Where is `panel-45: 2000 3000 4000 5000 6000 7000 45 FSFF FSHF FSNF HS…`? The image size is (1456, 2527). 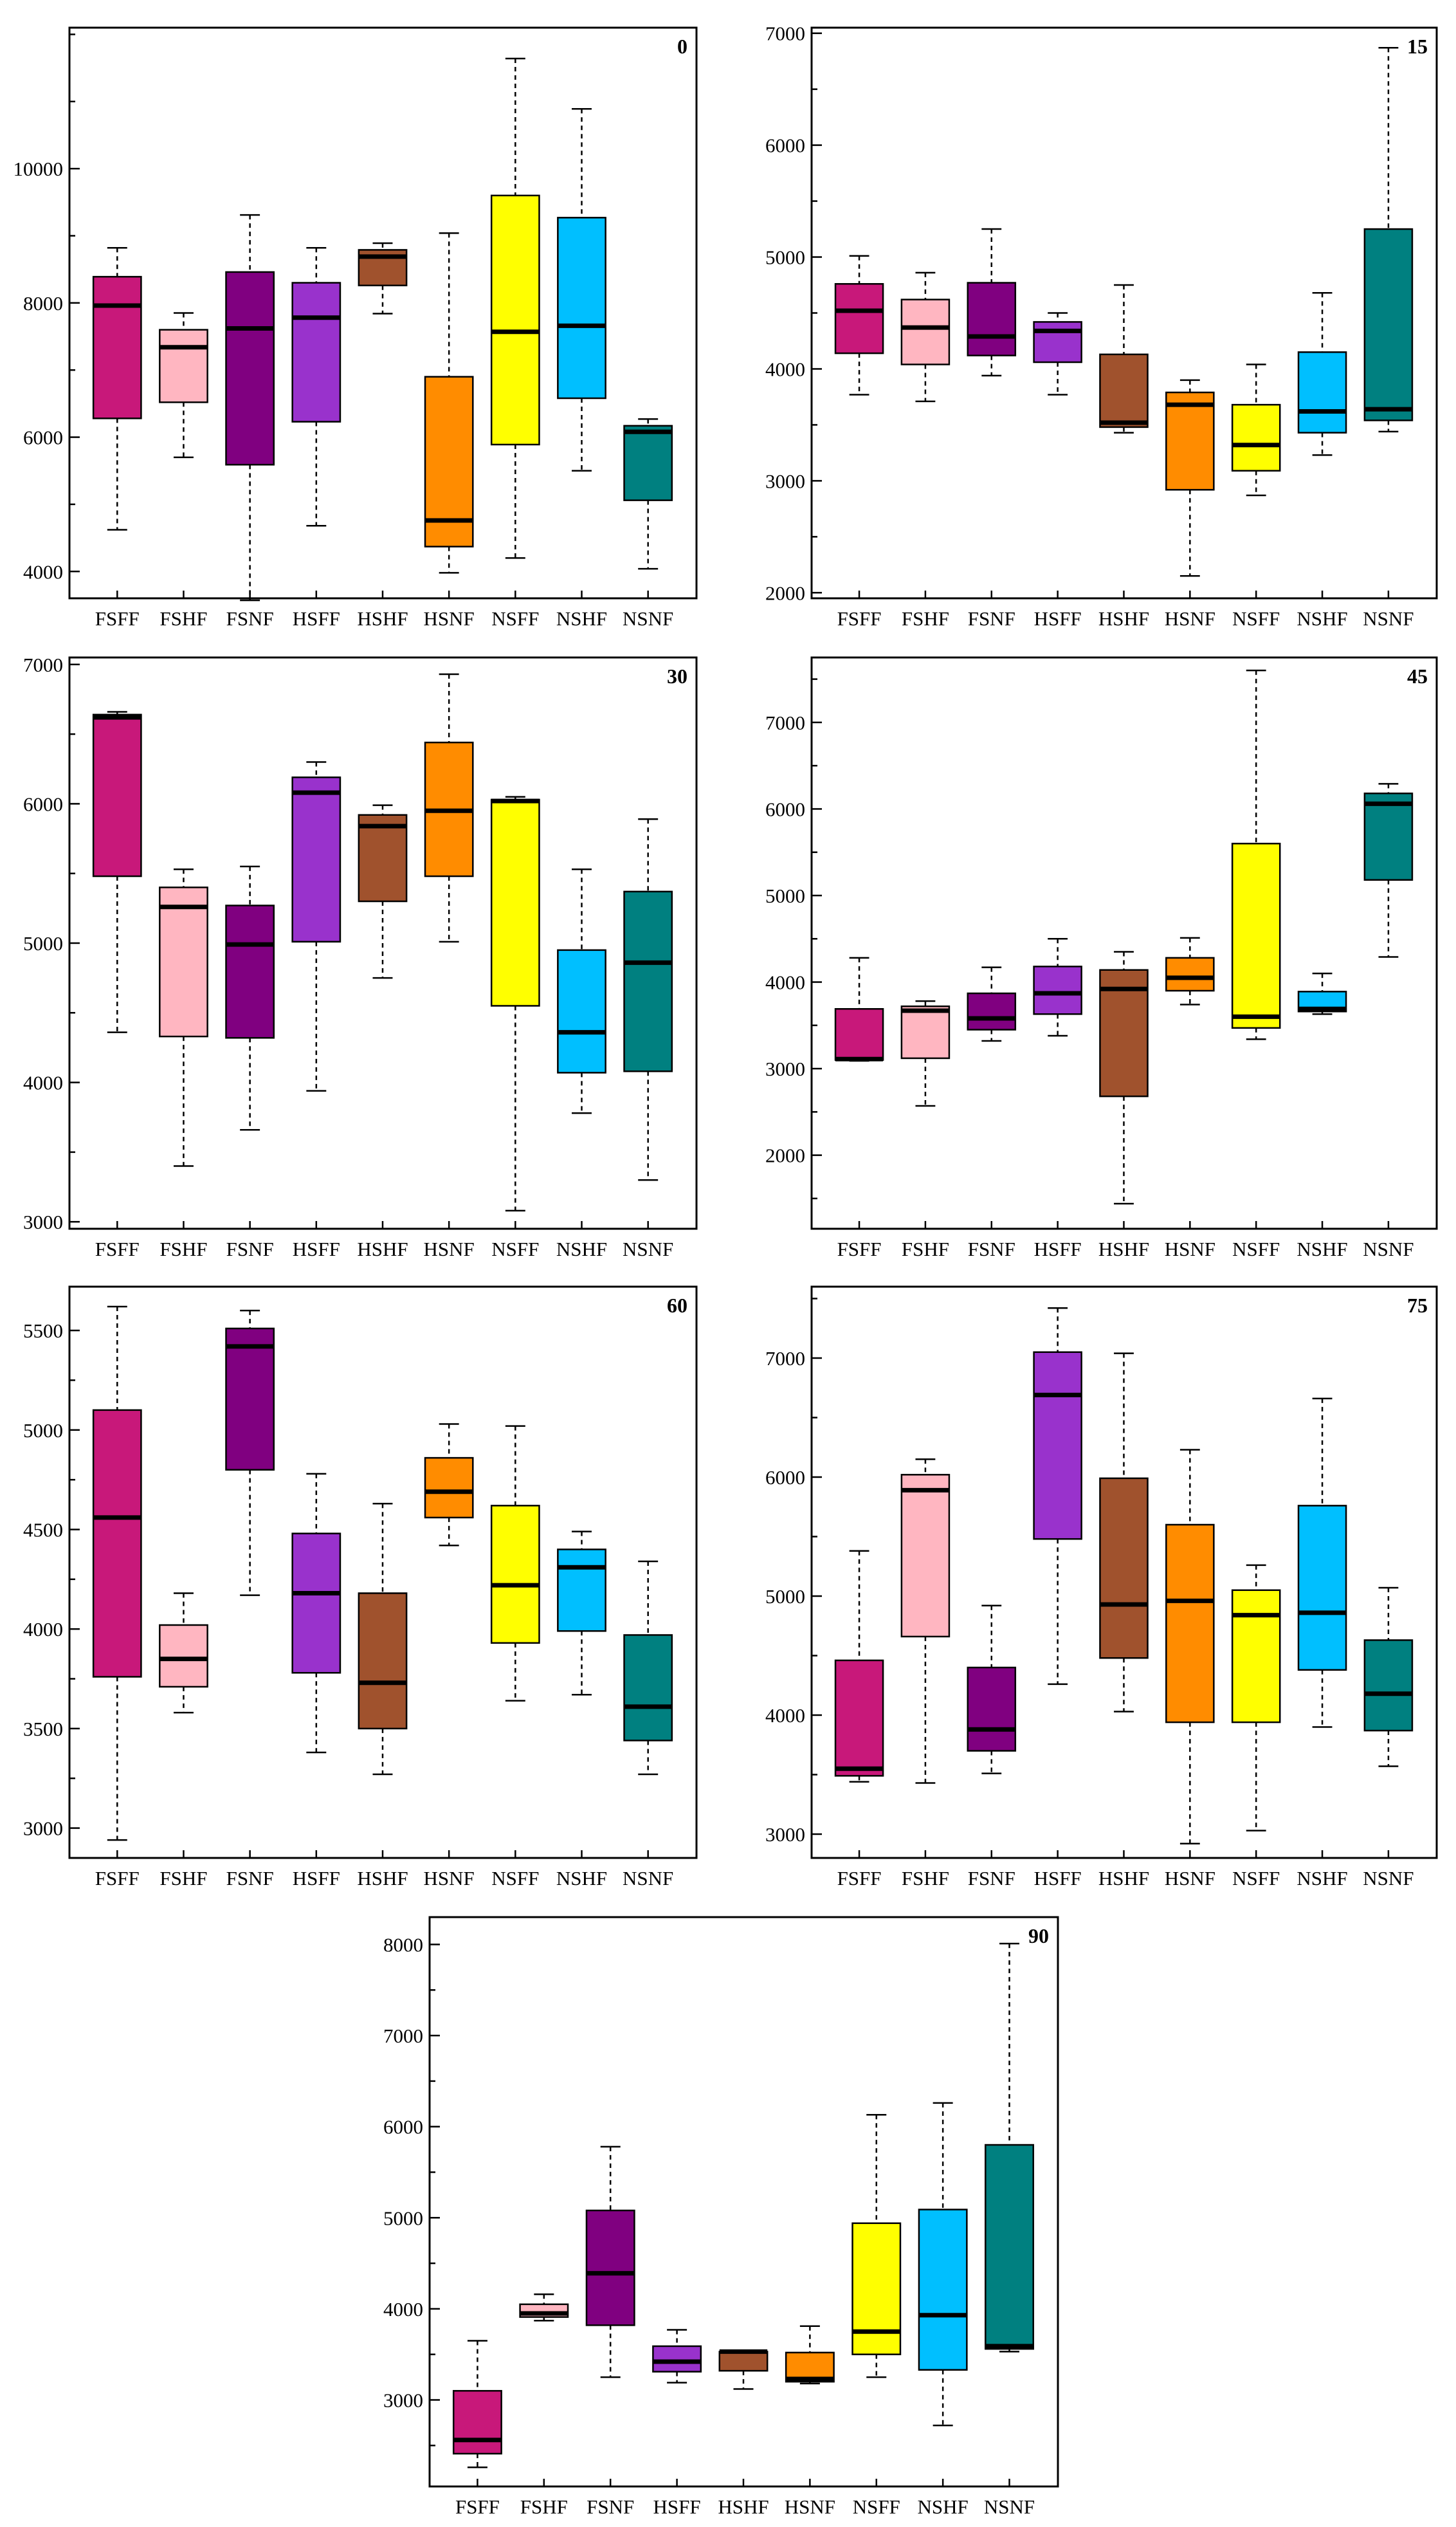 panel-45: 2000 3000 4000 5000 6000 7000 45 FSFF FSHF FSNF HS… is located at coordinates (1102, 958).